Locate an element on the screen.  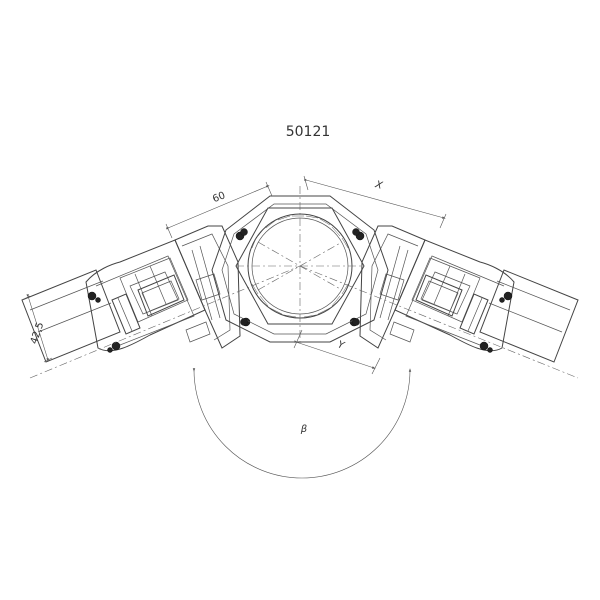
angle-beta-arc: β is located at coordinates (302, 423).